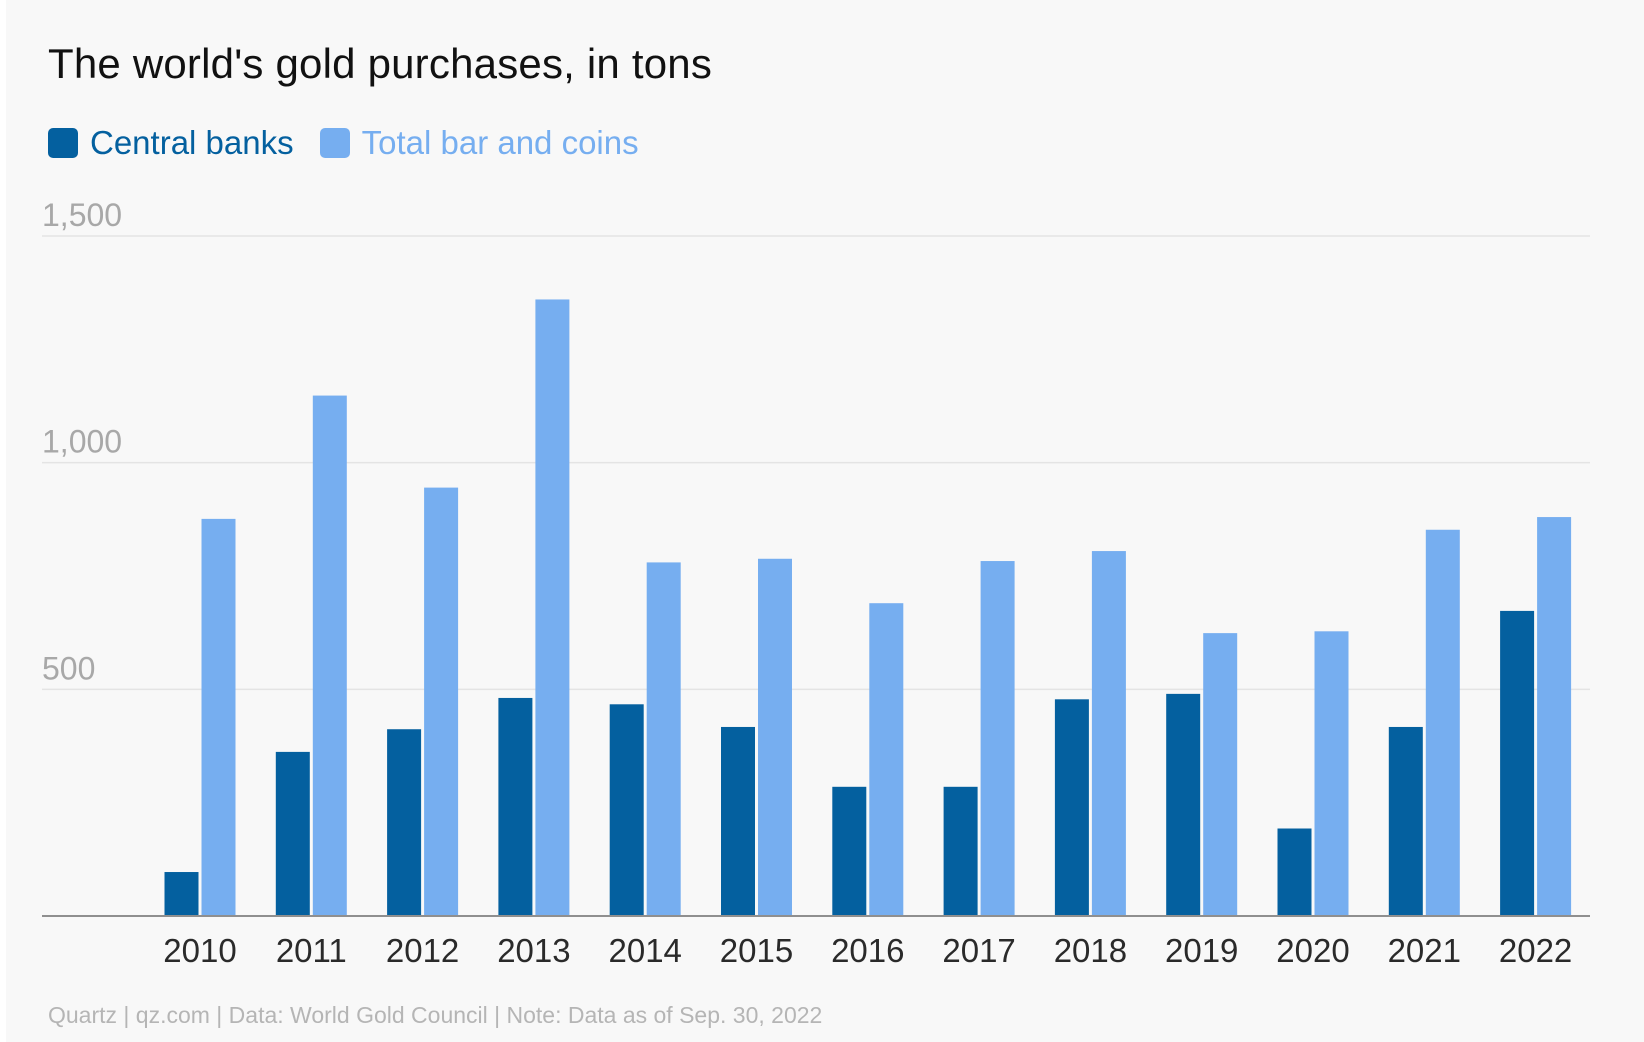  I want to click on legend-swatch-central-banks, so click(63, 143).